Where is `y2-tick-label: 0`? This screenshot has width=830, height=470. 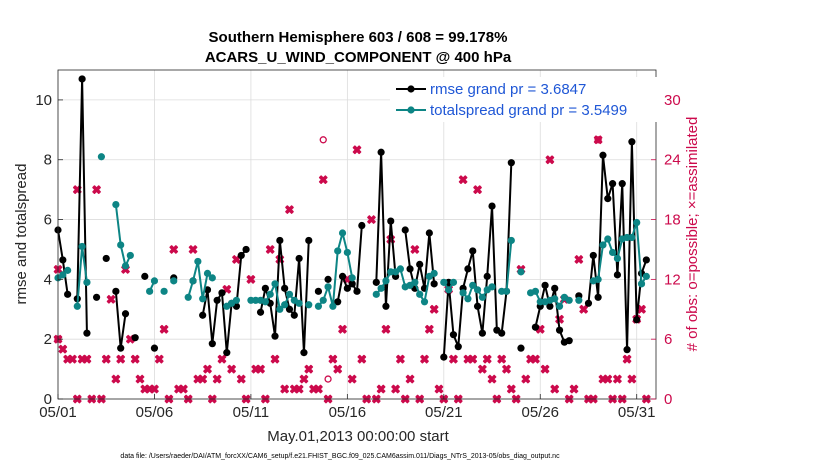 y2-tick-label: 0 is located at coordinates (668, 399).